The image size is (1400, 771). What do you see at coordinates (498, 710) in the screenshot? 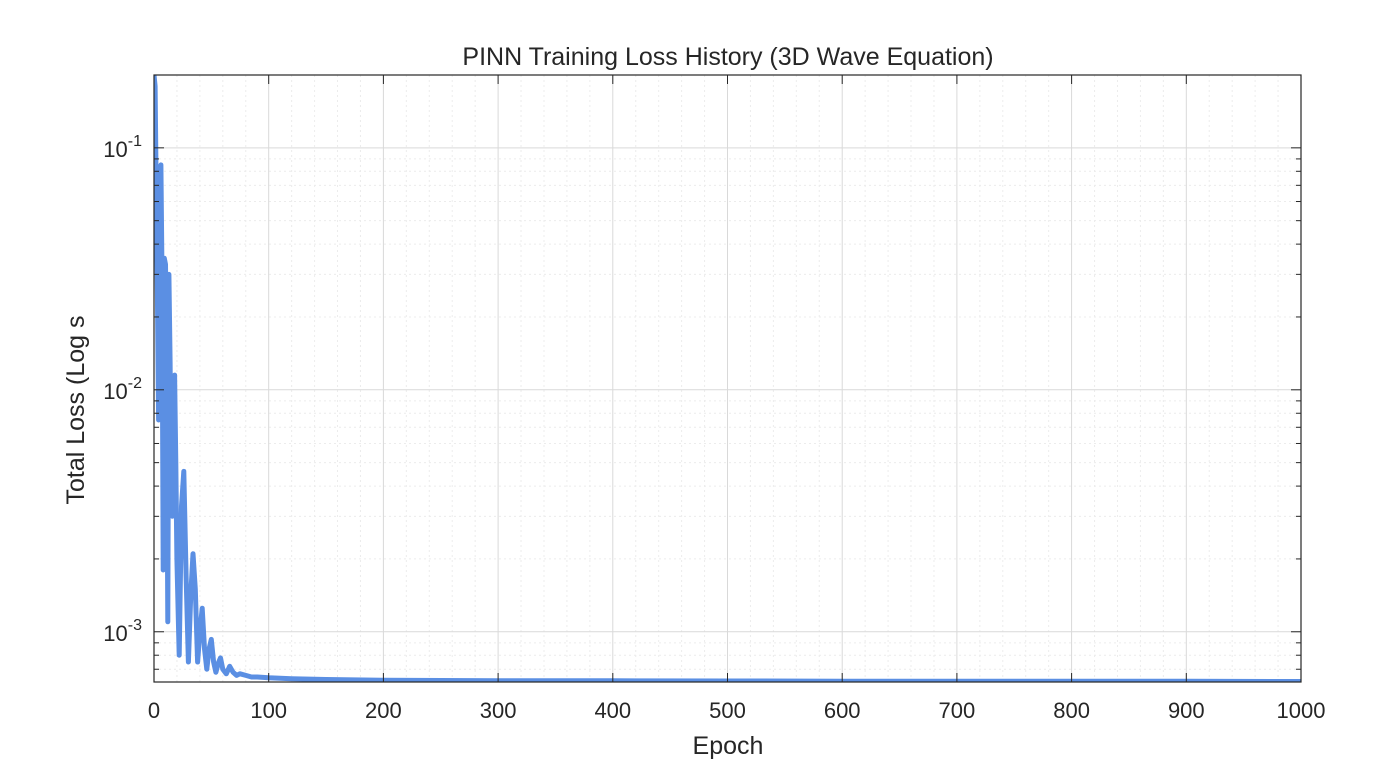
I see `x-tick-label: 300` at bounding box center [498, 710].